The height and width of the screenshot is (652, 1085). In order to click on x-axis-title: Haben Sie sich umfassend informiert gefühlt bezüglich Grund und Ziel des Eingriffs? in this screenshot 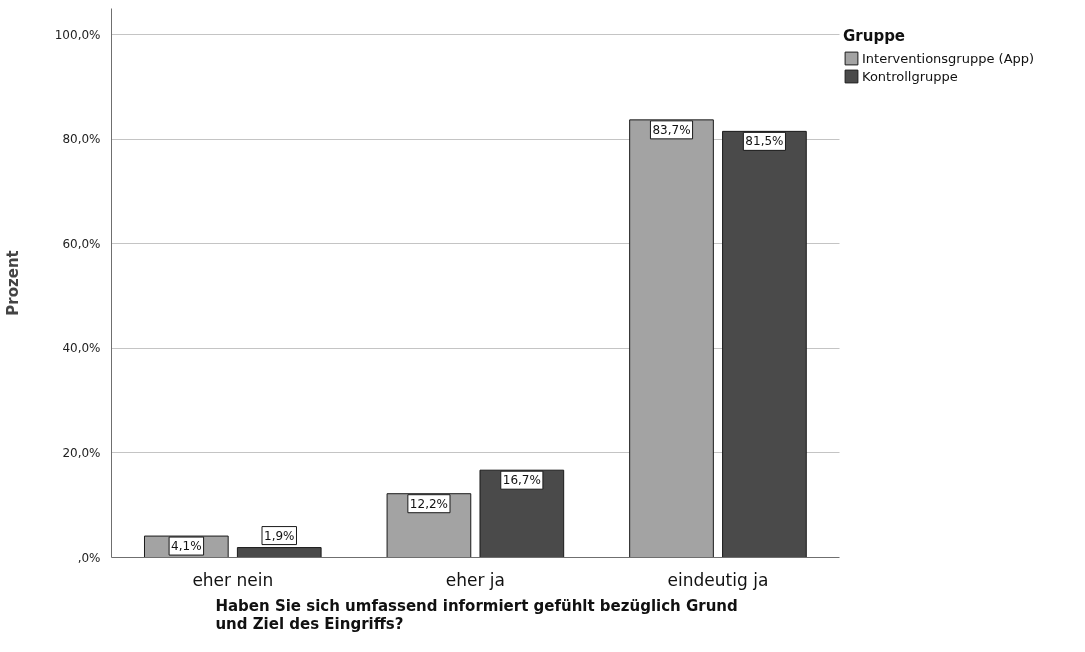, I will do `click(476, 614)`.